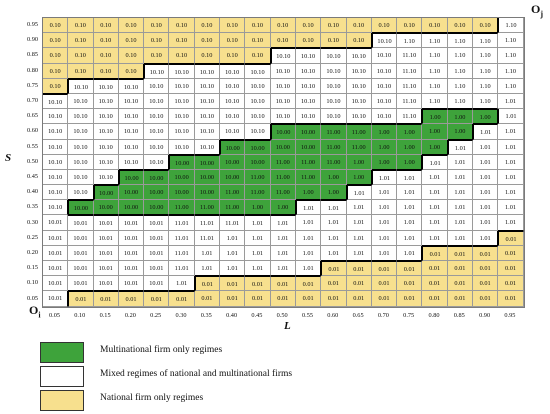 The image size is (550, 414). Describe the element at coordinates (32, 55) in the screenshot. I see `y-tick-label: 0.85` at that location.